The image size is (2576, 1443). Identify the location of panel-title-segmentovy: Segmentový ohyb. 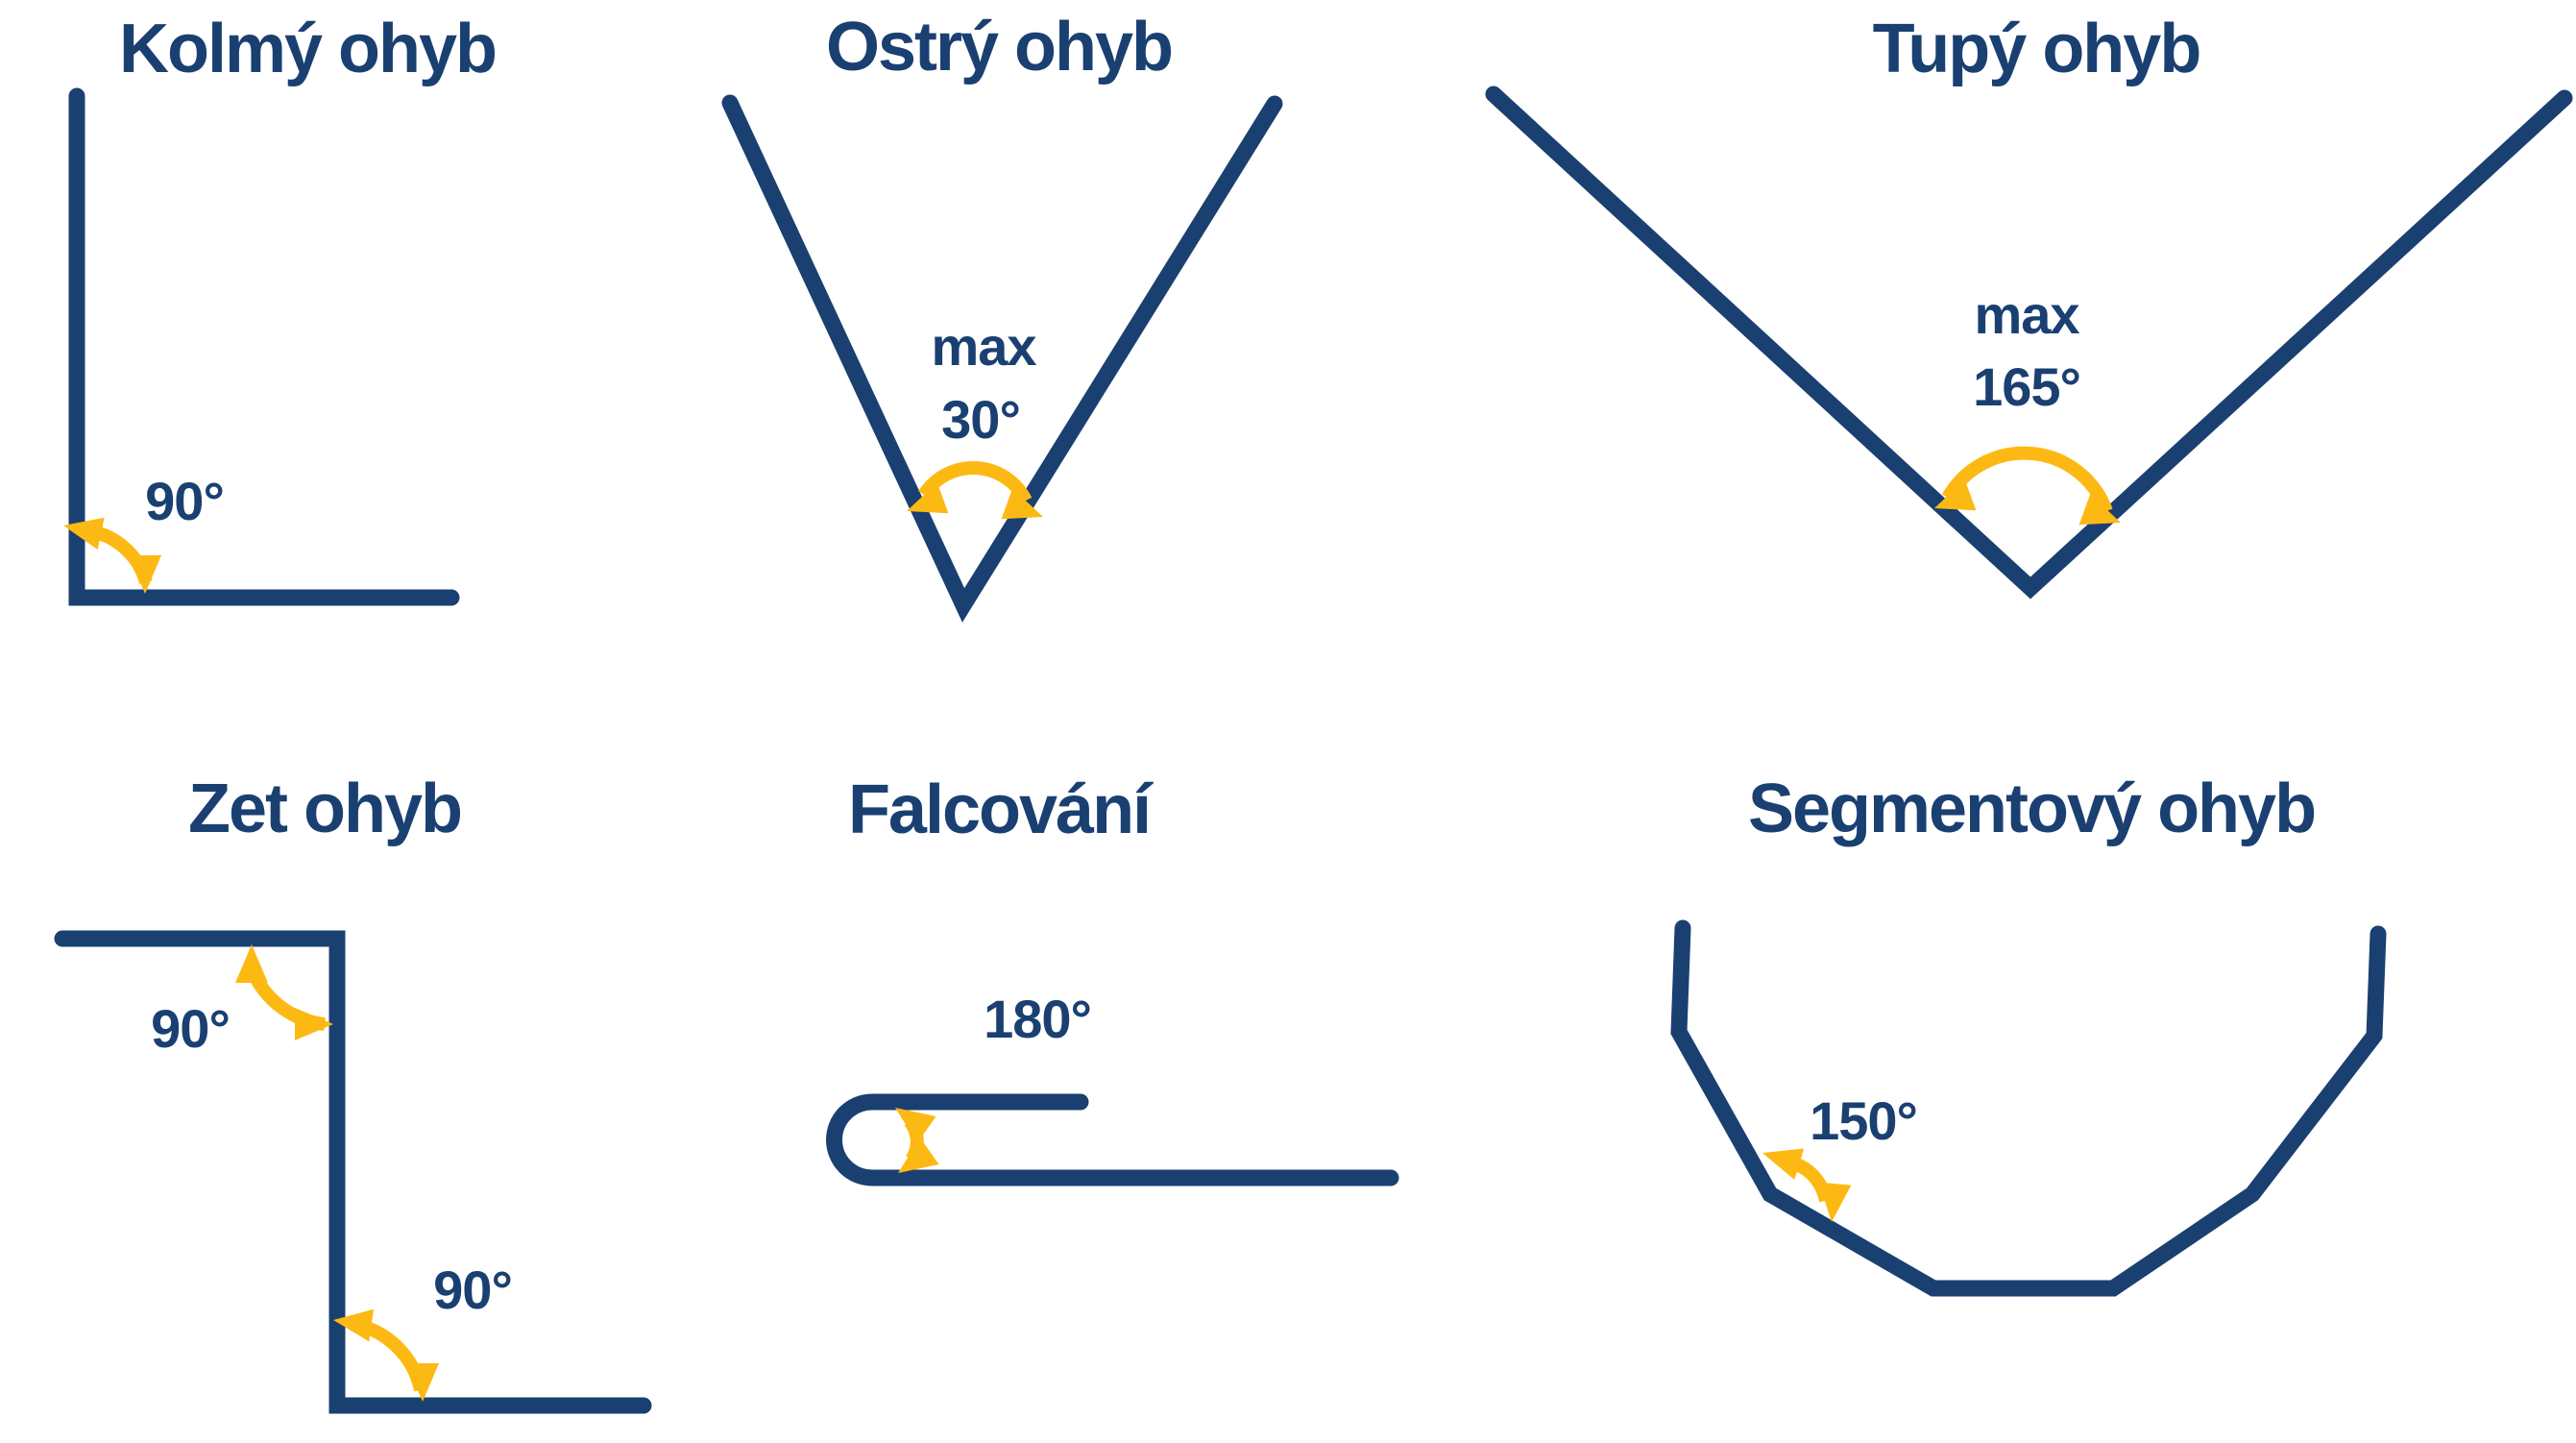
(2031, 809).